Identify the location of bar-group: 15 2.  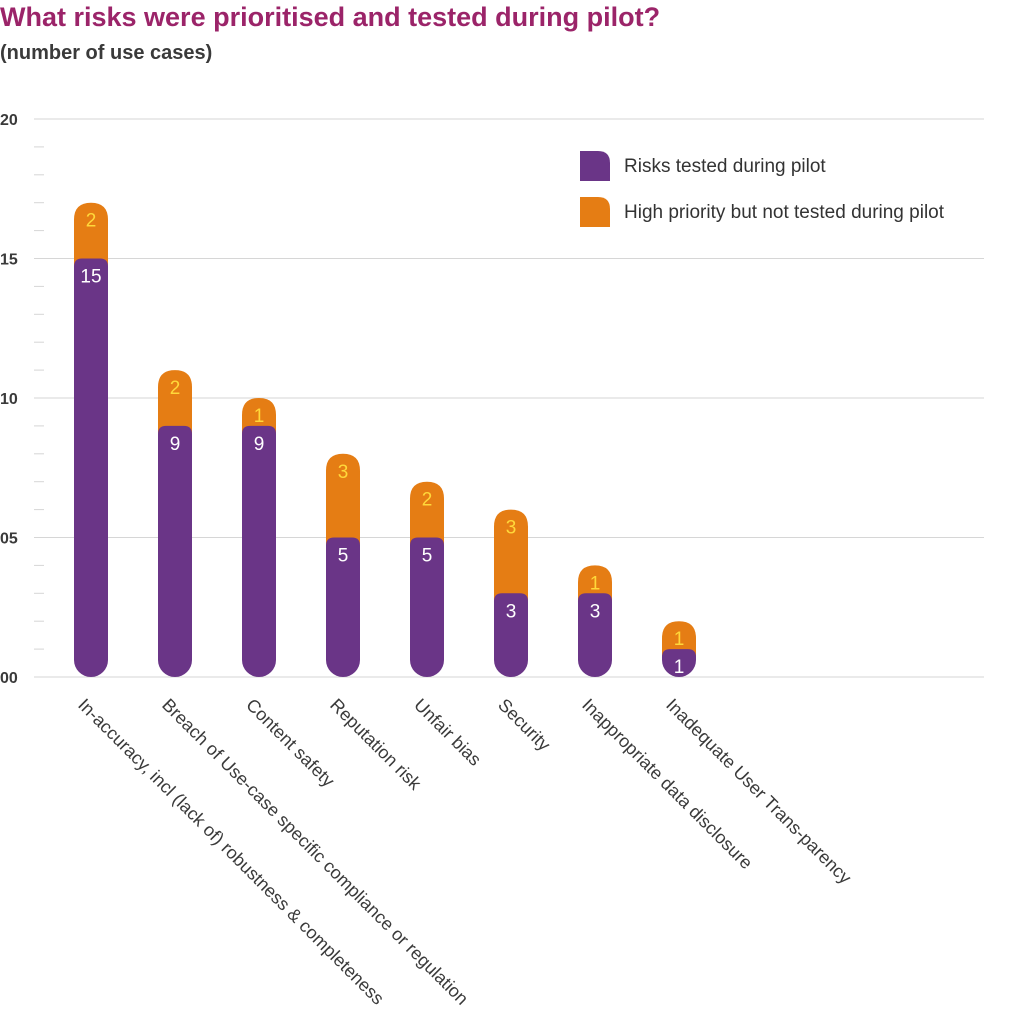
(91, 439).